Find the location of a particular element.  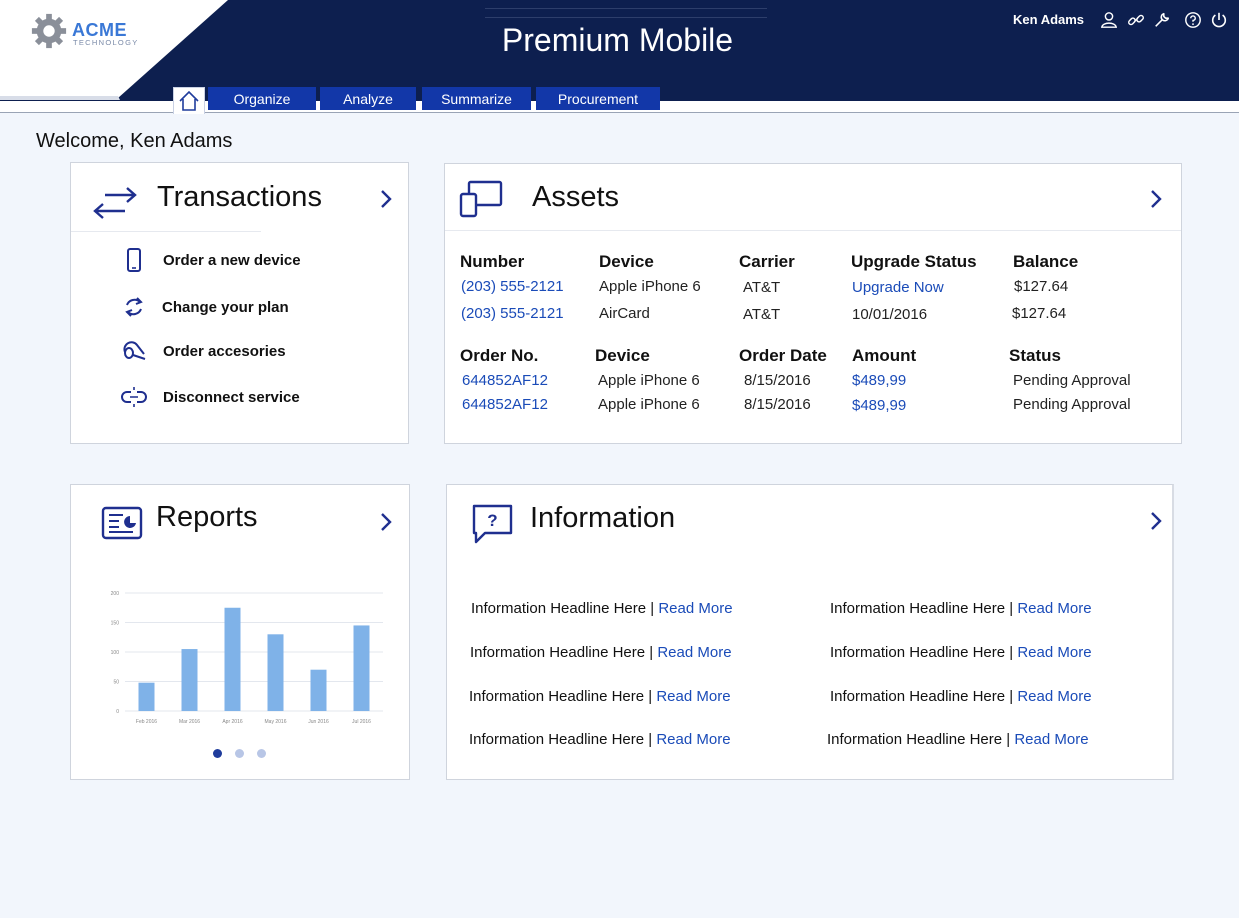

information-title: Information is located at coordinates (603, 518).